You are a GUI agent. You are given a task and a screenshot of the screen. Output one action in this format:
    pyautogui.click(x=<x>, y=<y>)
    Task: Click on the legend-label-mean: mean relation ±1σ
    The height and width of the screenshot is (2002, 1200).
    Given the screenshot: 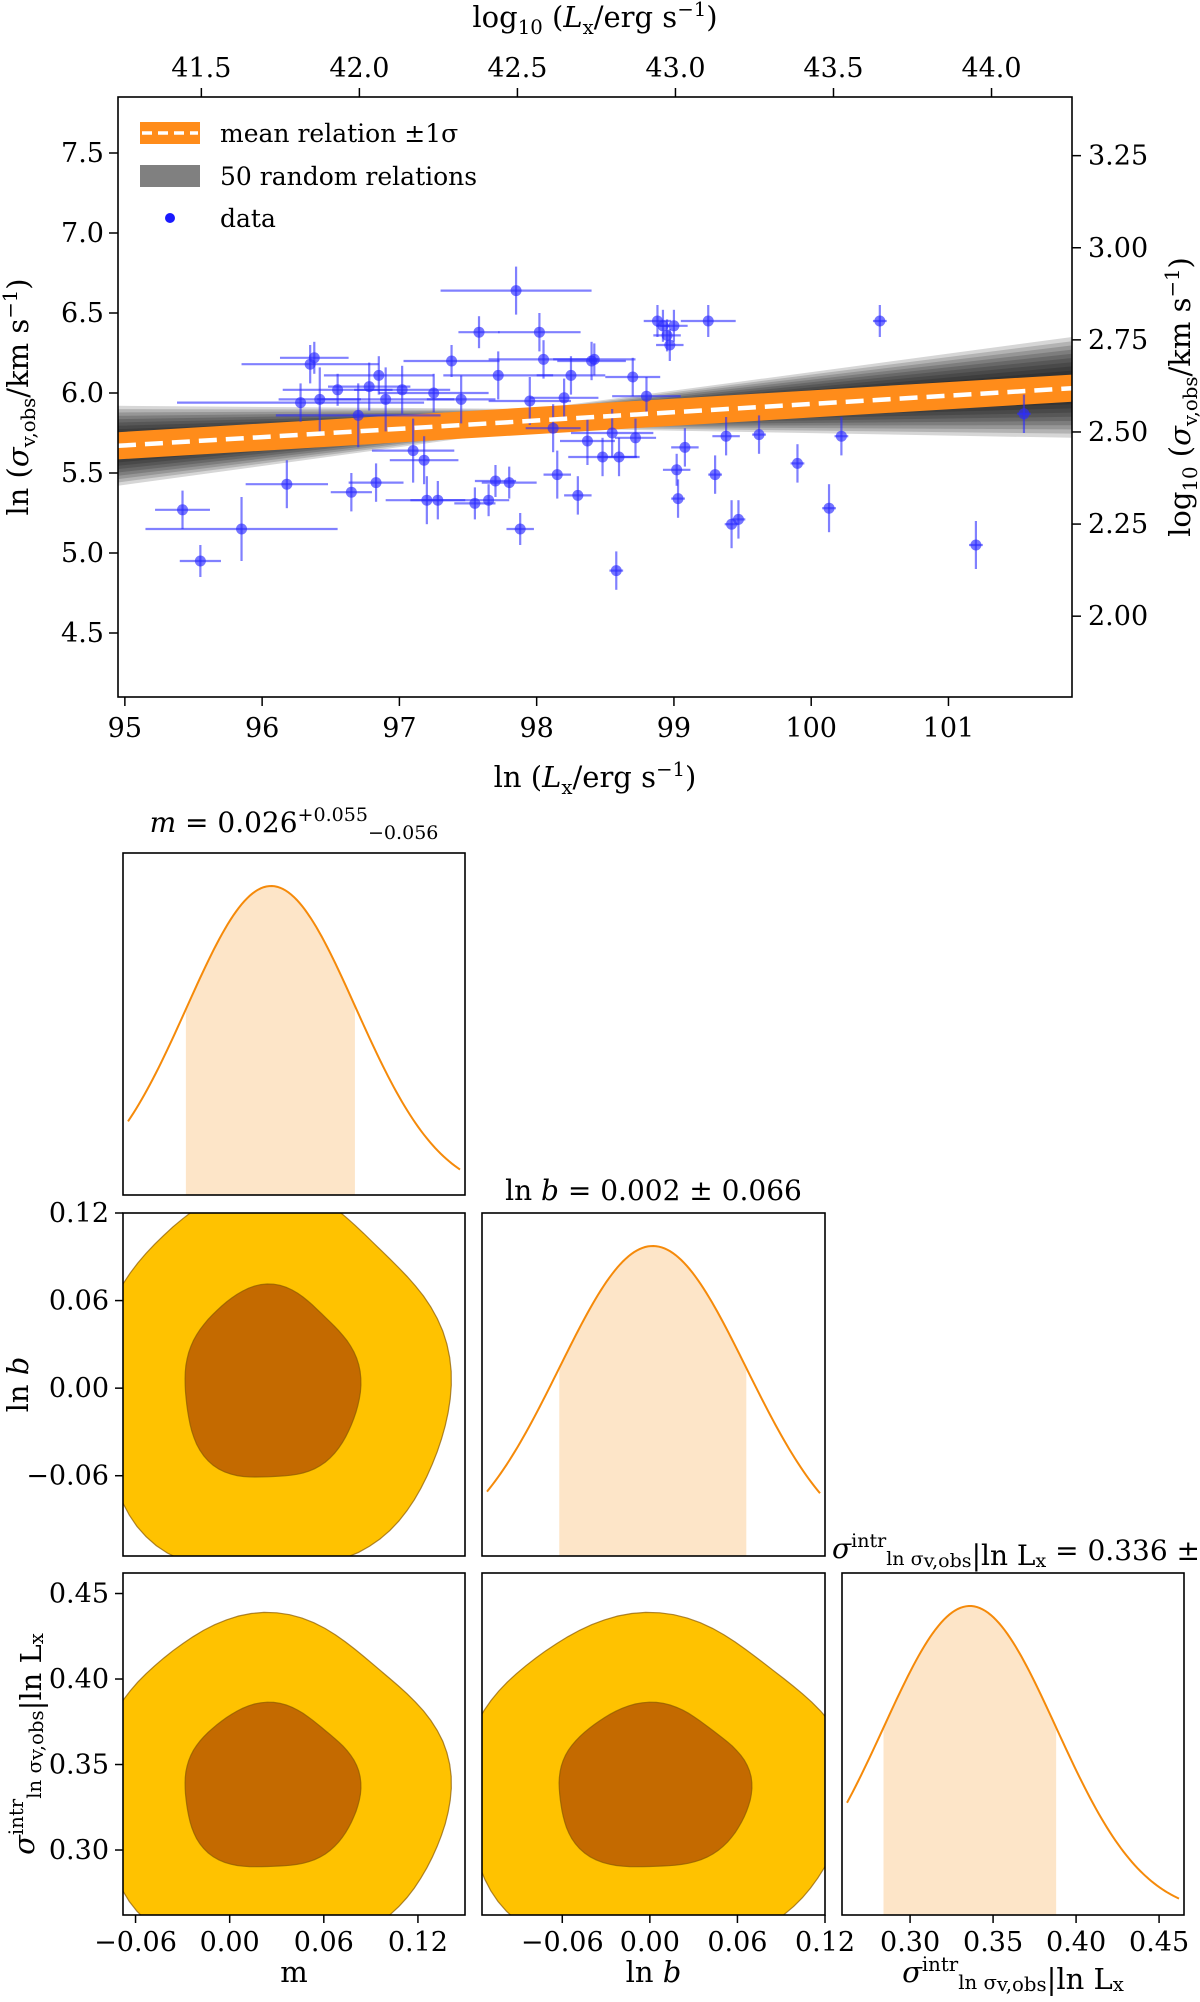 What is the action you would take?
    pyautogui.click(x=339, y=133)
    